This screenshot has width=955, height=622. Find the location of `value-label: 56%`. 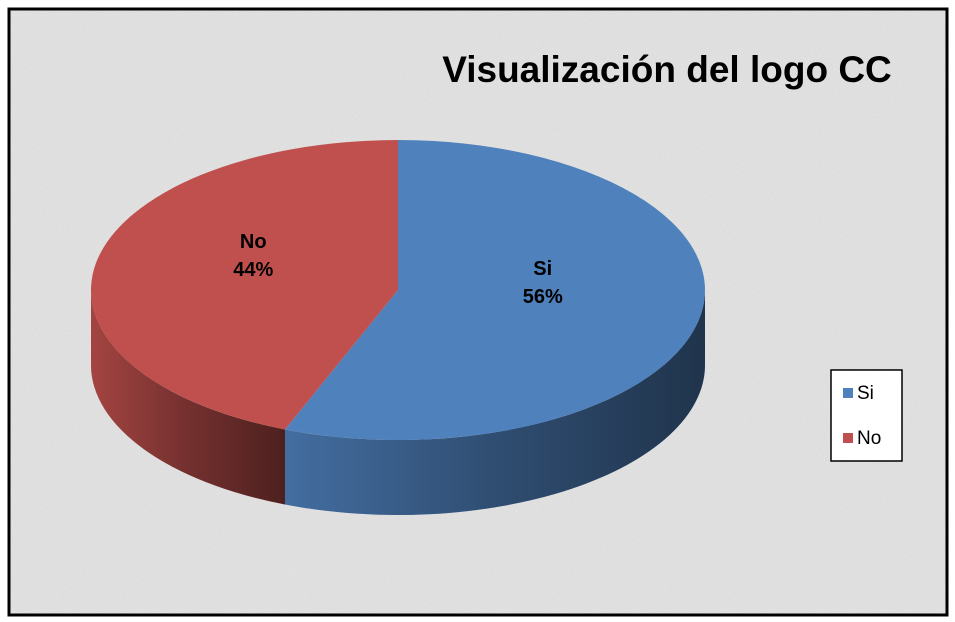

value-label: 56% is located at coordinates (543, 297).